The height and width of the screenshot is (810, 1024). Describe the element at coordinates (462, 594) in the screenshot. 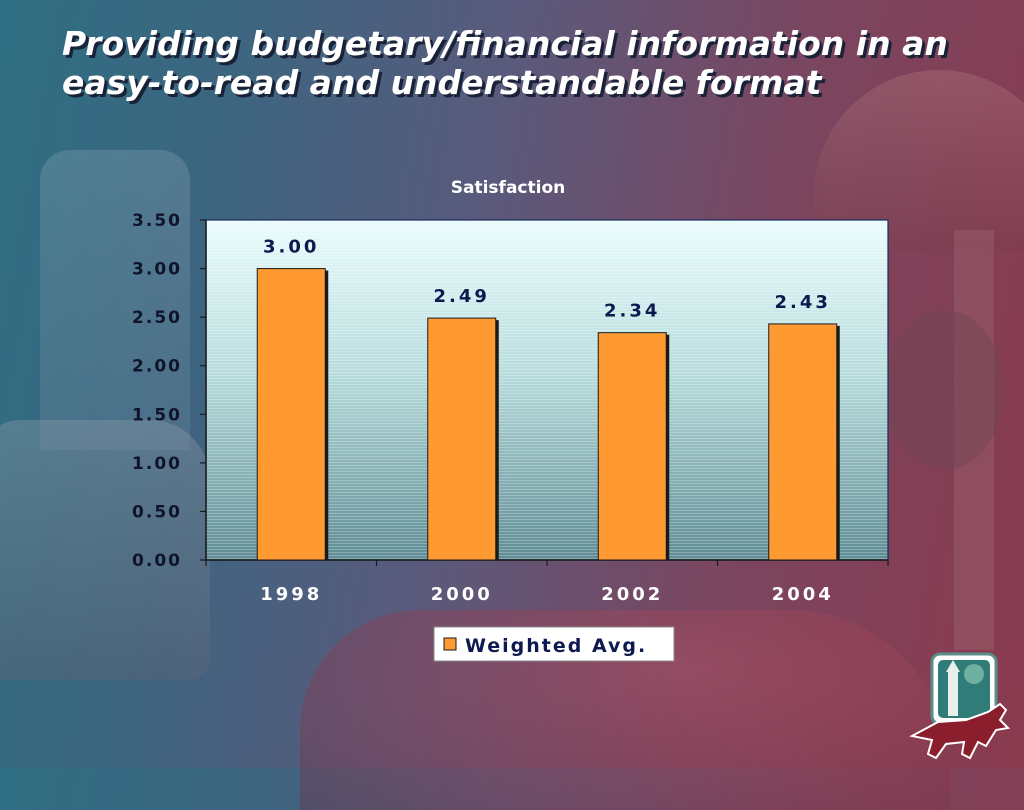

I see `x-tick-label: 2000` at that location.